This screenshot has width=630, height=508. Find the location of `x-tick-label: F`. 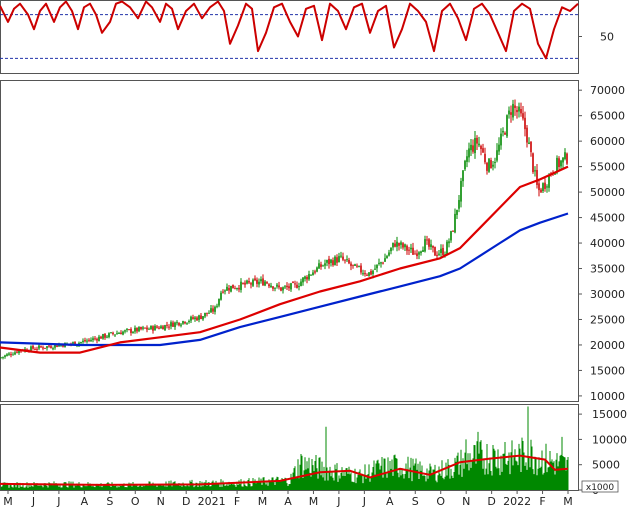

x-tick-label: F is located at coordinates (237, 501).